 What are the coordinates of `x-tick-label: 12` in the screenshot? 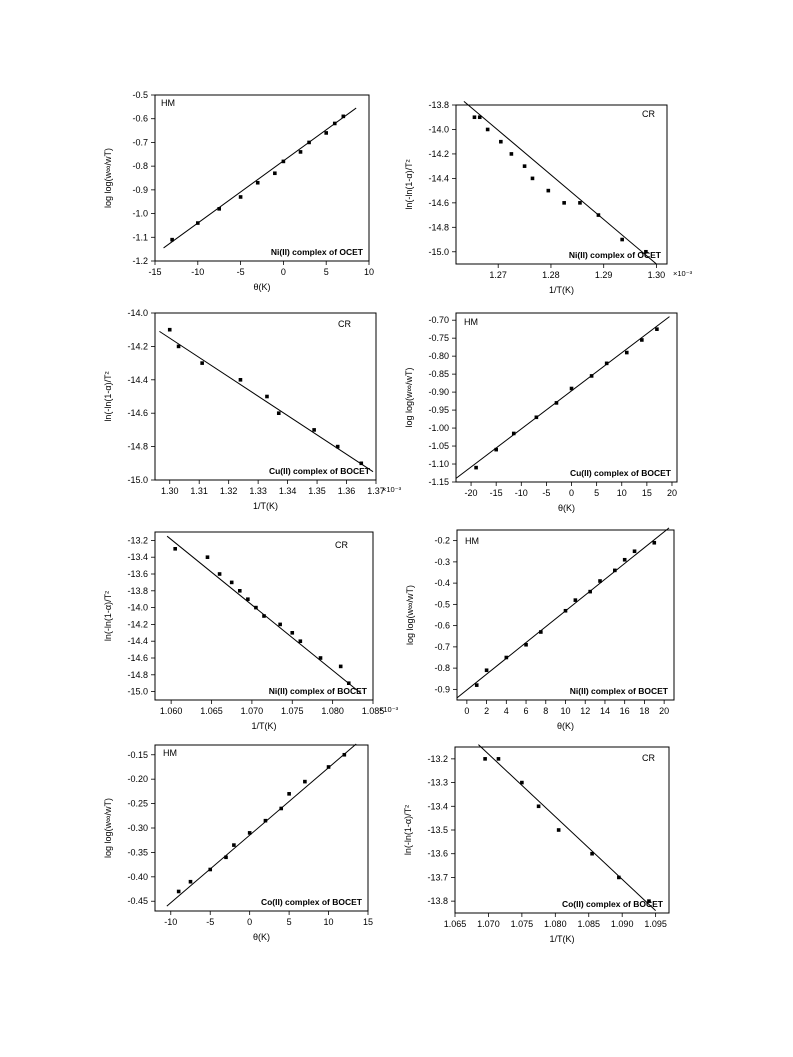 It's located at (585, 711).